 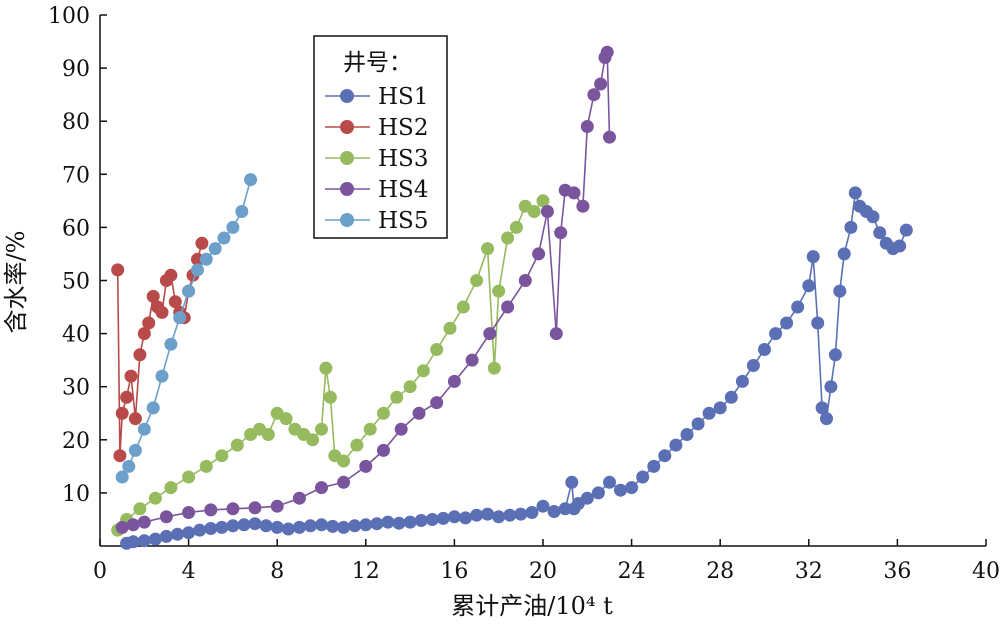 What do you see at coordinates (897, 571) in the screenshot?
I see `x-tick-label: 36` at bounding box center [897, 571].